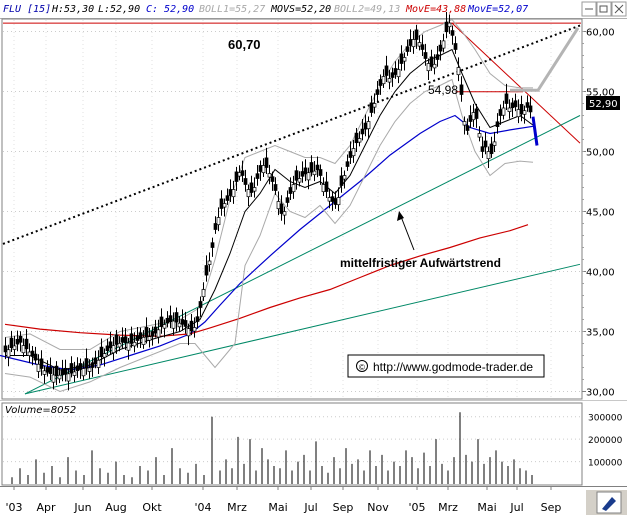  Describe the element at coordinates (27, 9) in the screenshot. I see `symbol-label: FLU [15]` at that location.